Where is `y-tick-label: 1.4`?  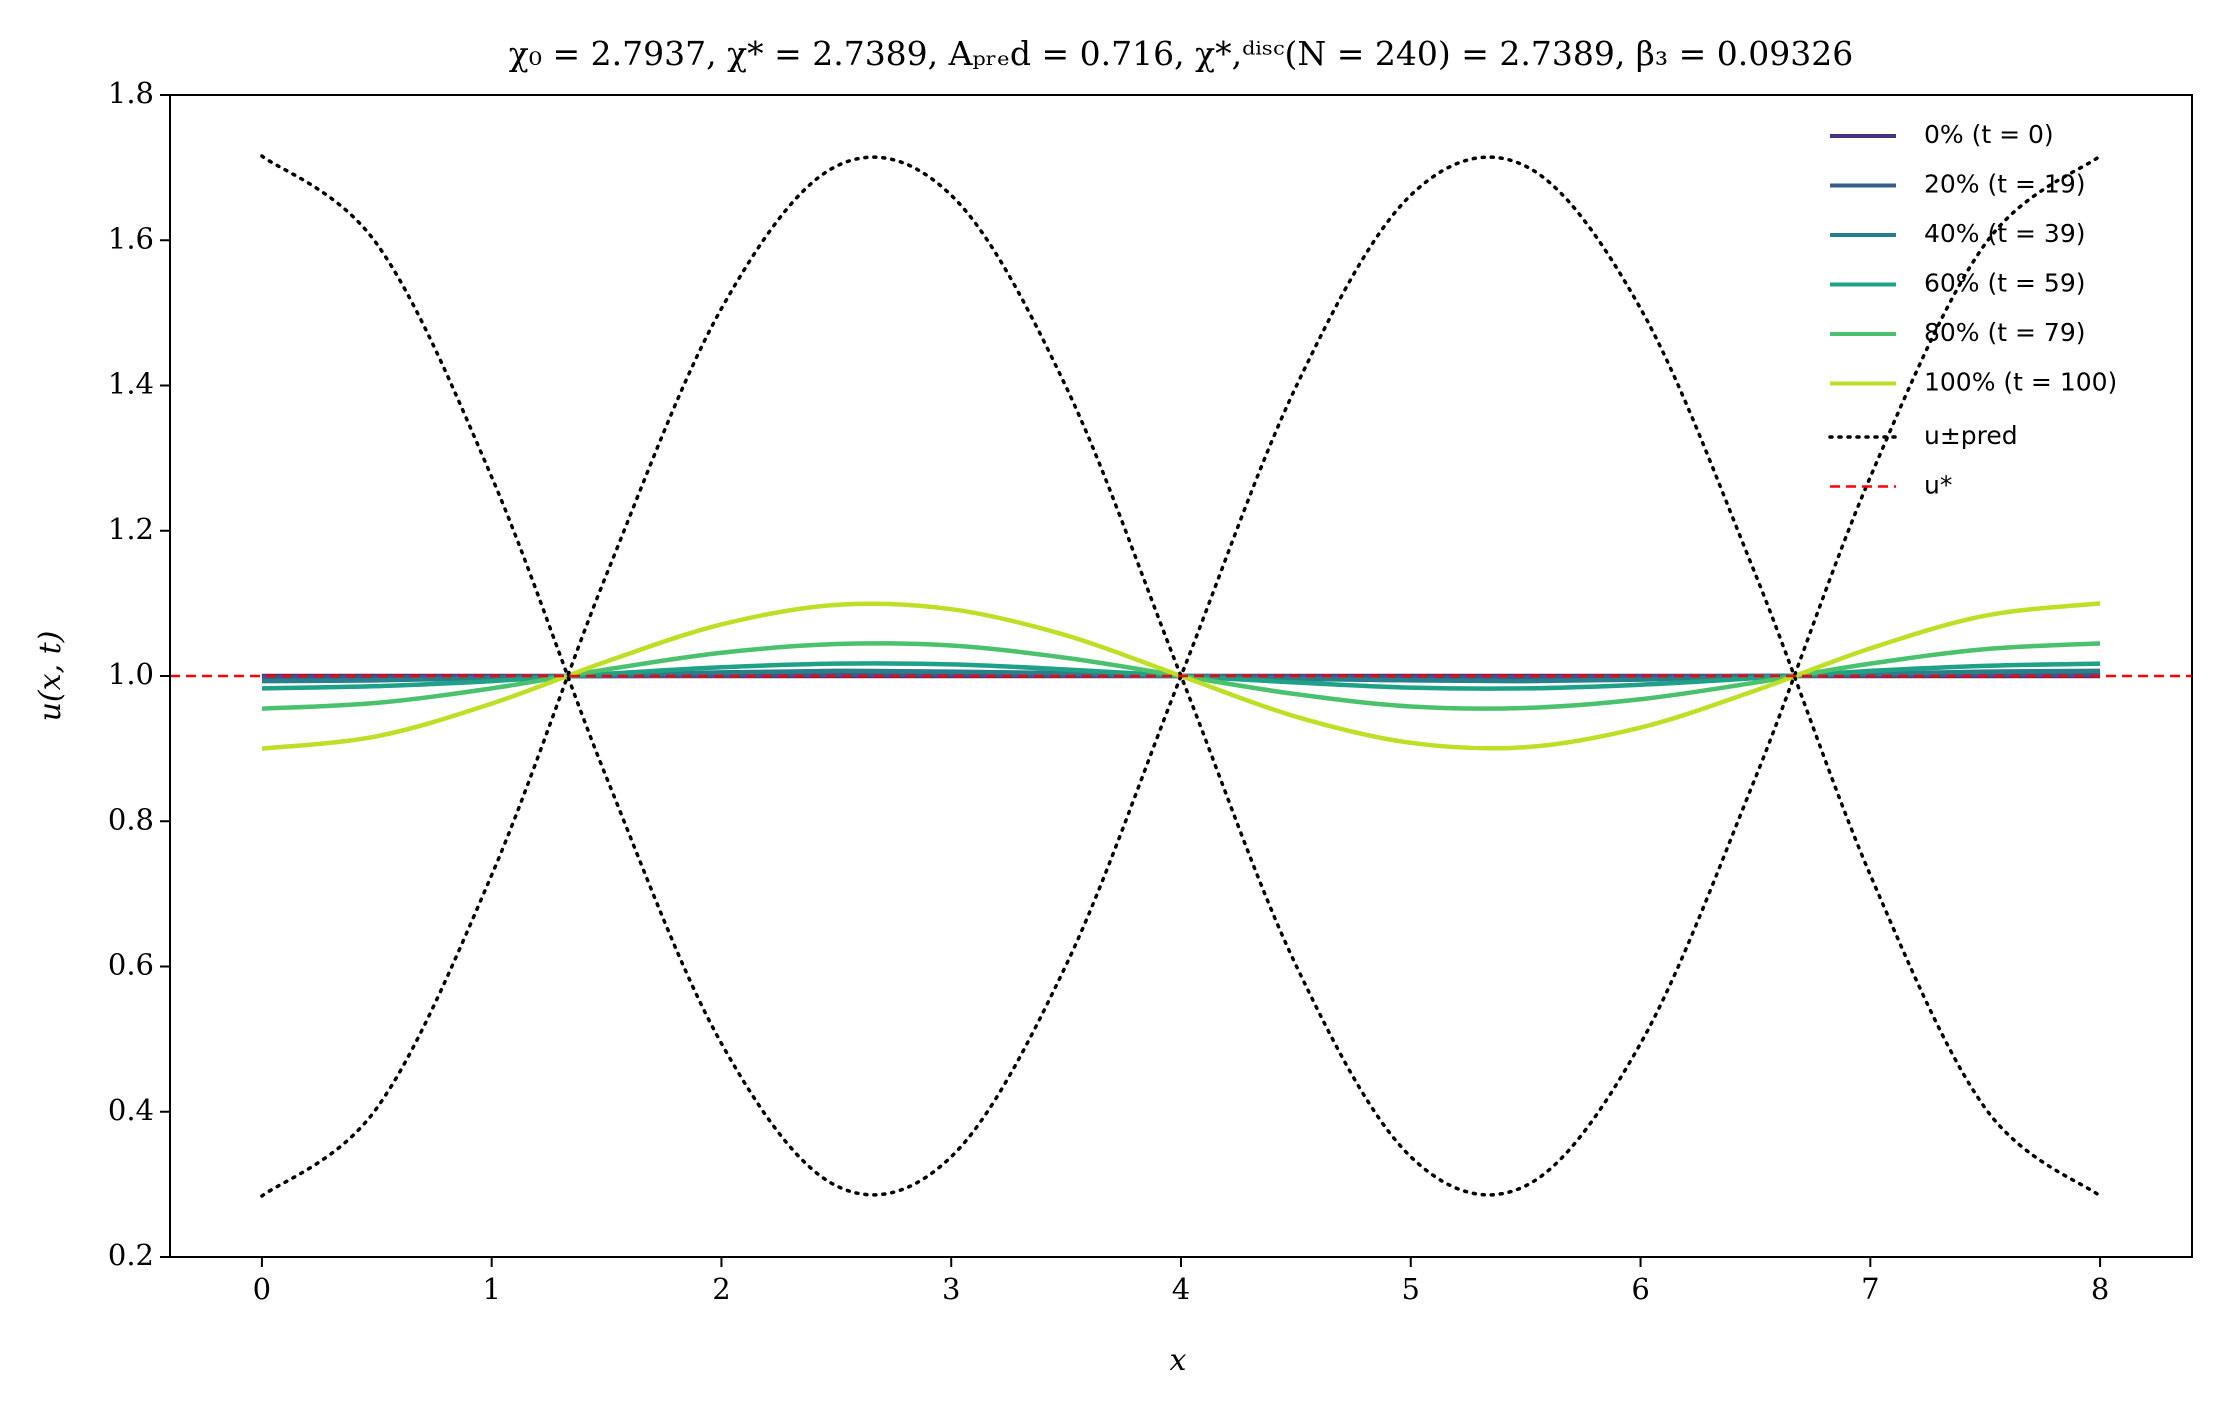 y-tick-label: 1.4 is located at coordinates (131, 384).